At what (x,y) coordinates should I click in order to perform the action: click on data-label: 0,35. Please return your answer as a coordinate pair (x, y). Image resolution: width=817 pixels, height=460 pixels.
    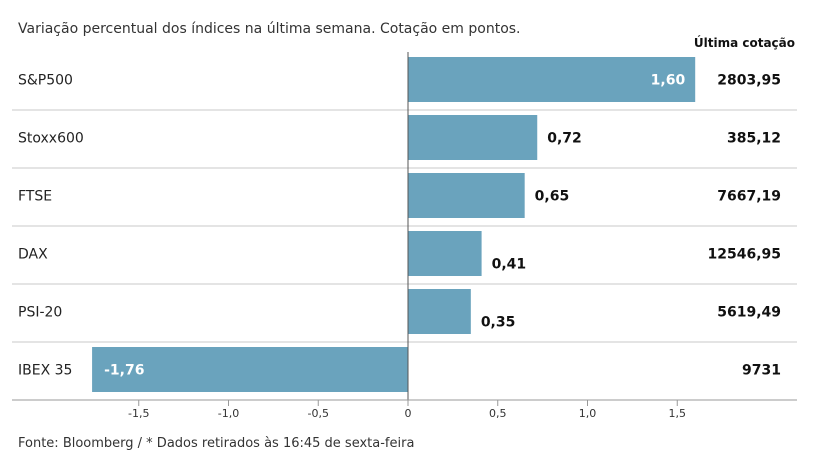
    Looking at the image, I should click on (498, 323).